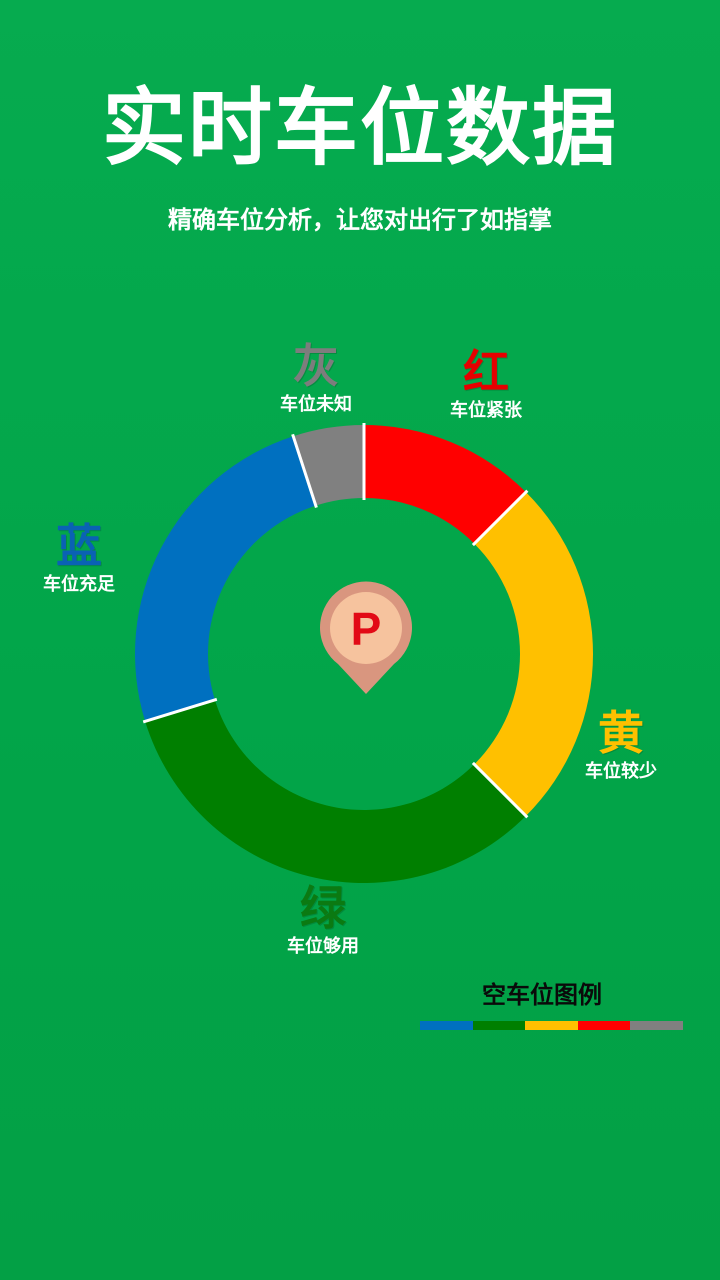 The image size is (720, 1280). I want to click on legend-red: 红 车位紧张, so click(486, 385).